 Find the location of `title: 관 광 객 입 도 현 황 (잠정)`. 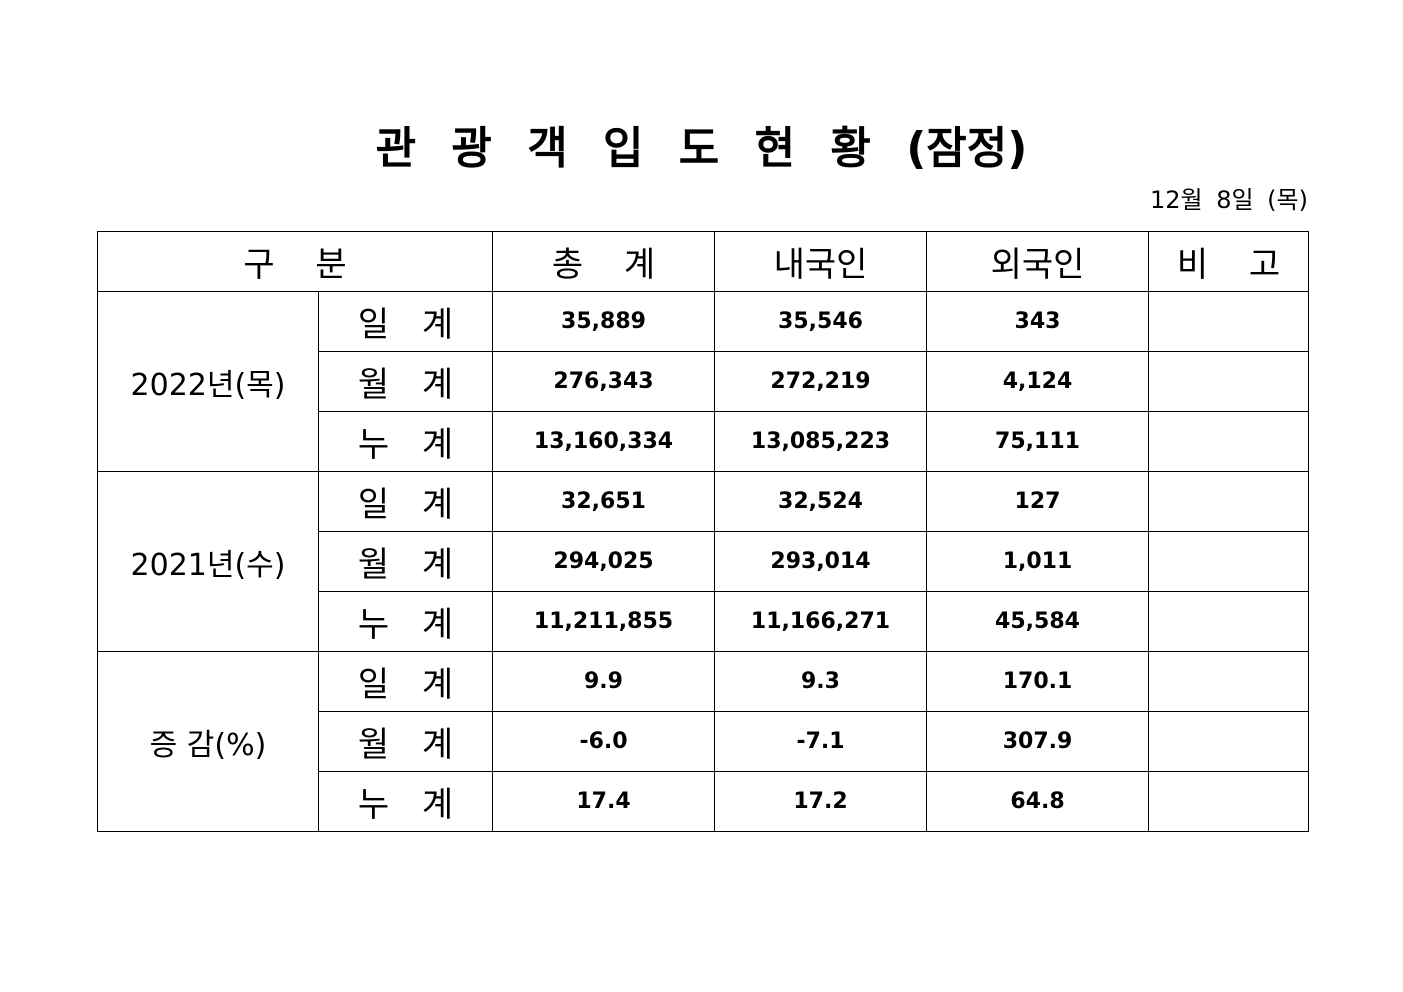

title: 관 광 객 입 도 현 황 (잠정) is located at coordinates (701, 148).